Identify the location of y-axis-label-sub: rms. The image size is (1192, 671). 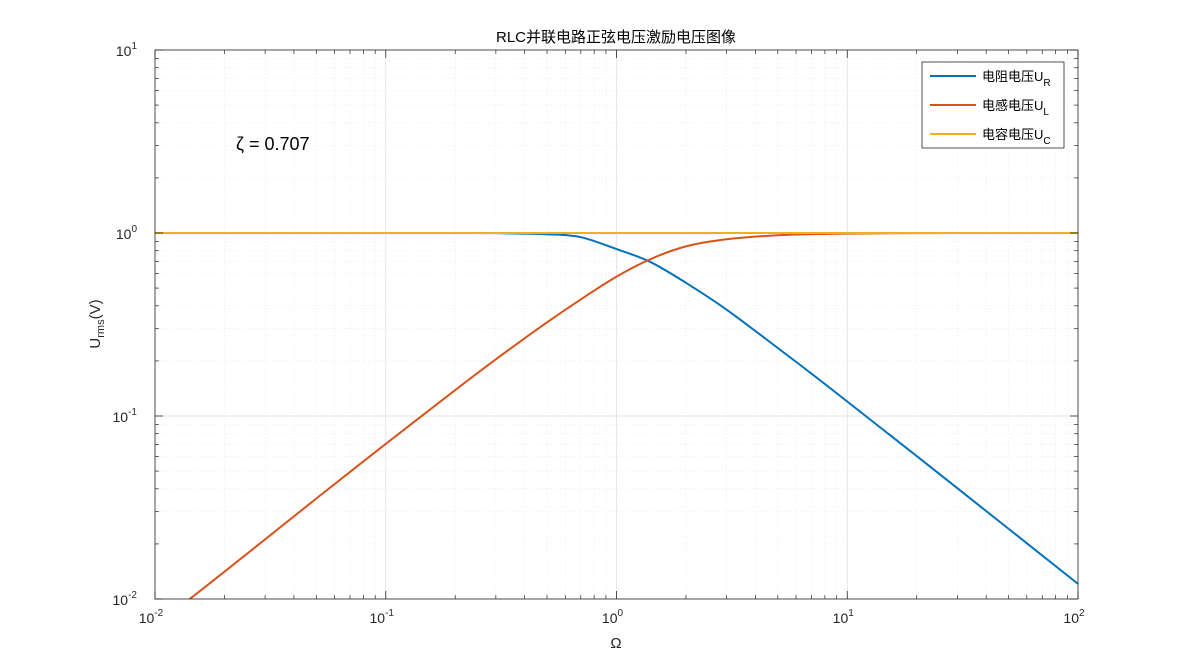
(101, 328).